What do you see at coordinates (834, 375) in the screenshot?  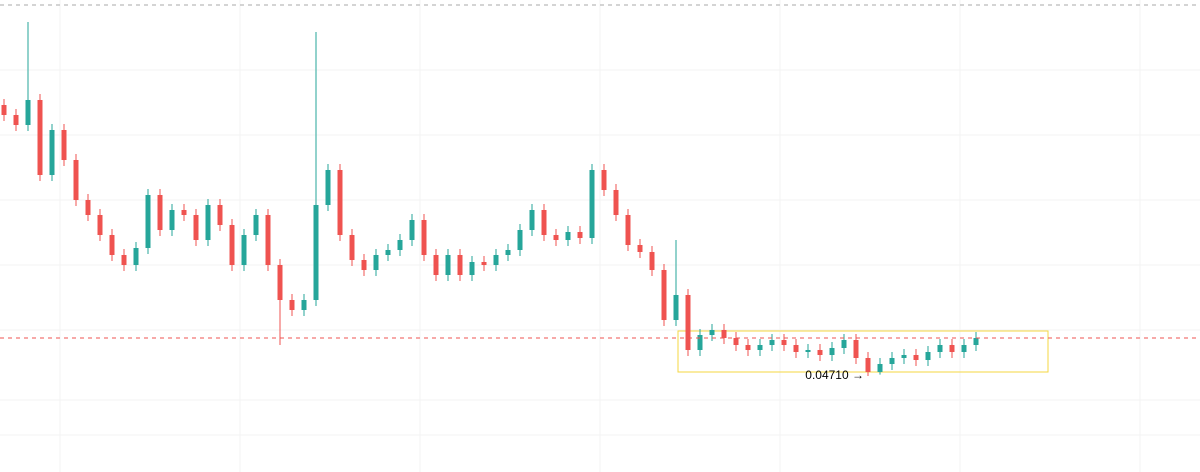 I see `low-annotation: 0.04710 →` at bounding box center [834, 375].